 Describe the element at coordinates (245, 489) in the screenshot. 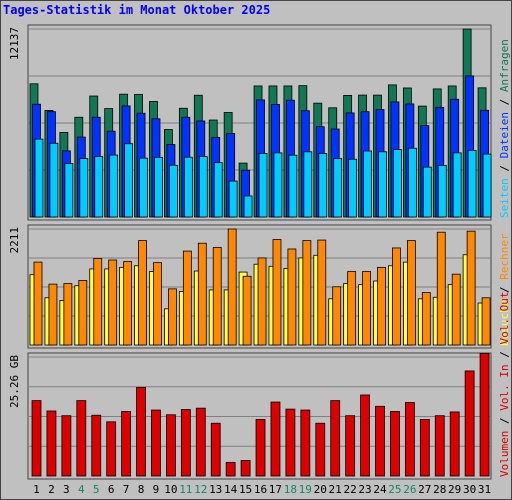

I see `x-tick-label: 15` at that location.